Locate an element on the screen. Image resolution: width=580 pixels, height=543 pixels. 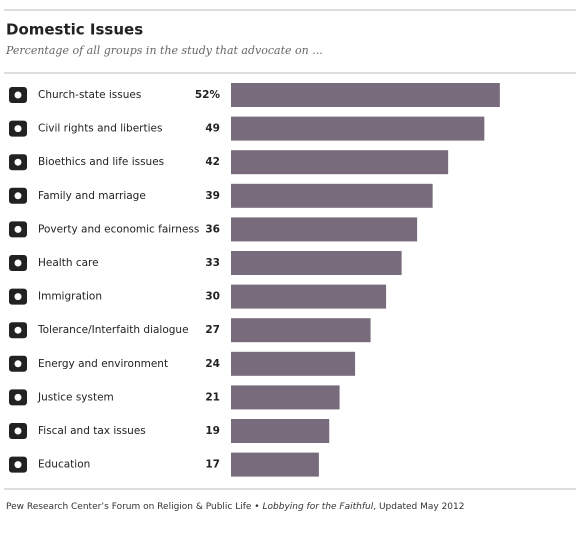
category-label: Education is located at coordinates (64, 465).